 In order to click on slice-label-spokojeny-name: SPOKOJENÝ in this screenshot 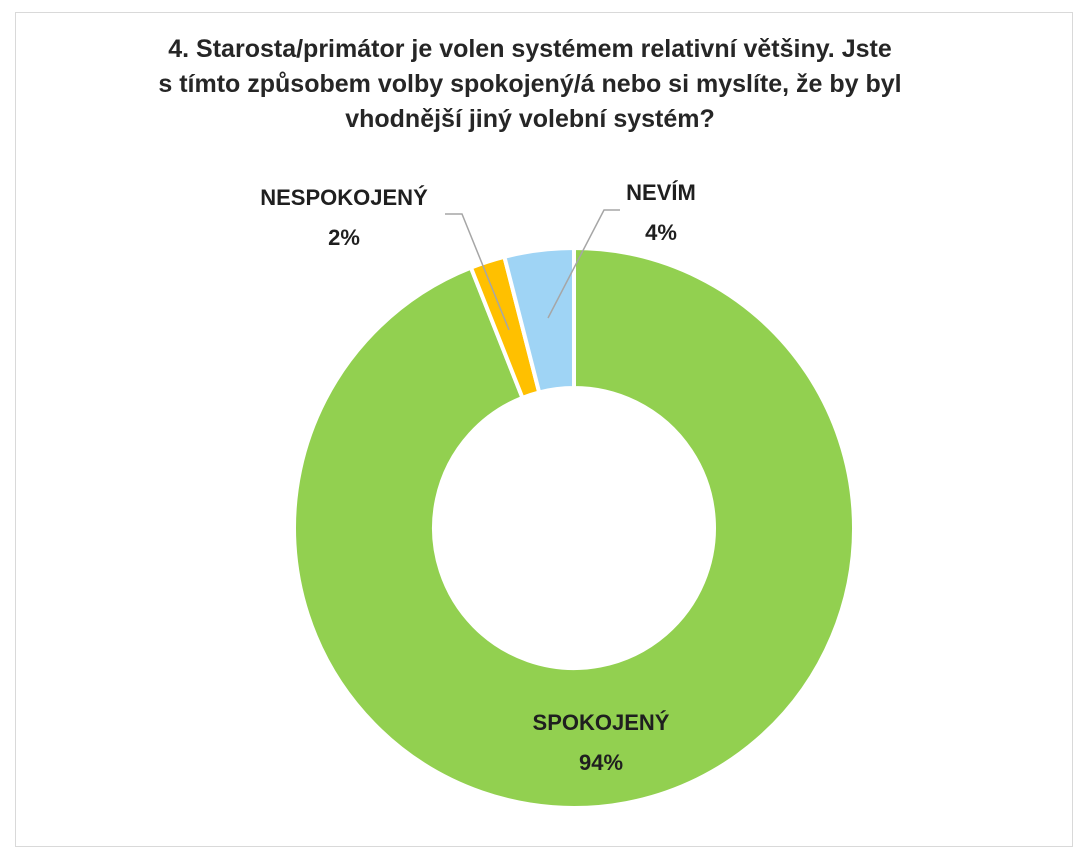, I will do `click(601, 722)`.